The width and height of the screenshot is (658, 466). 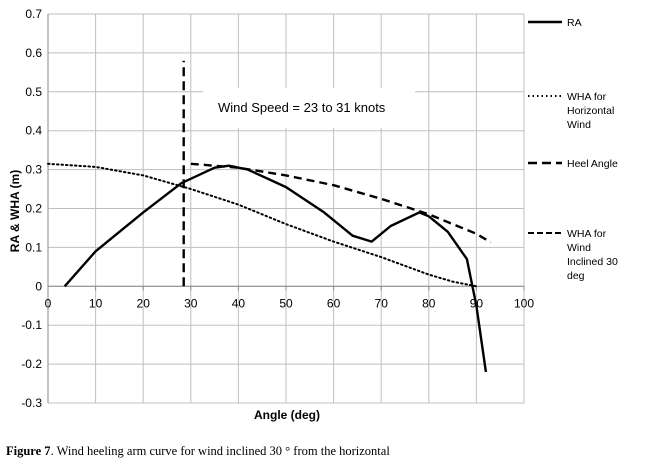 What do you see at coordinates (31, 325) in the screenshot?
I see `y-tick-label: -0.1` at bounding box center [31, 325].